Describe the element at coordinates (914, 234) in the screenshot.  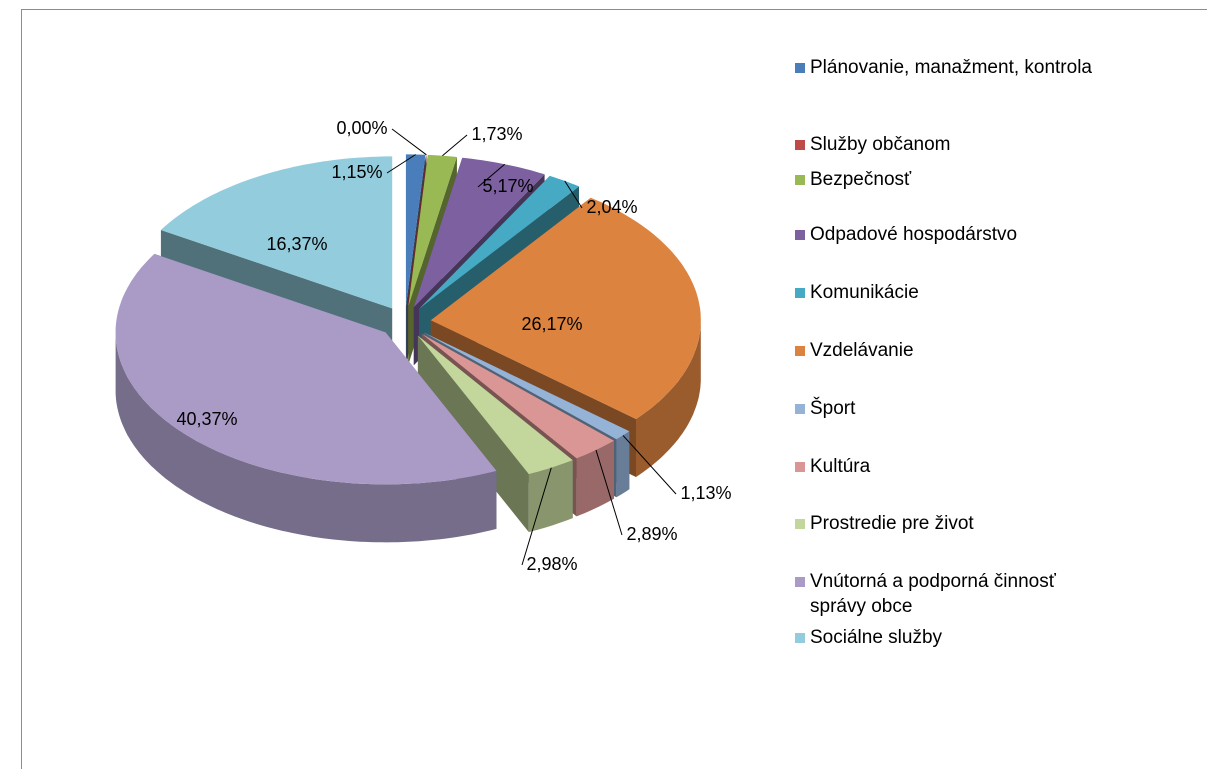
I see `legend-label: Odpadové hospodárstvo` at that location.